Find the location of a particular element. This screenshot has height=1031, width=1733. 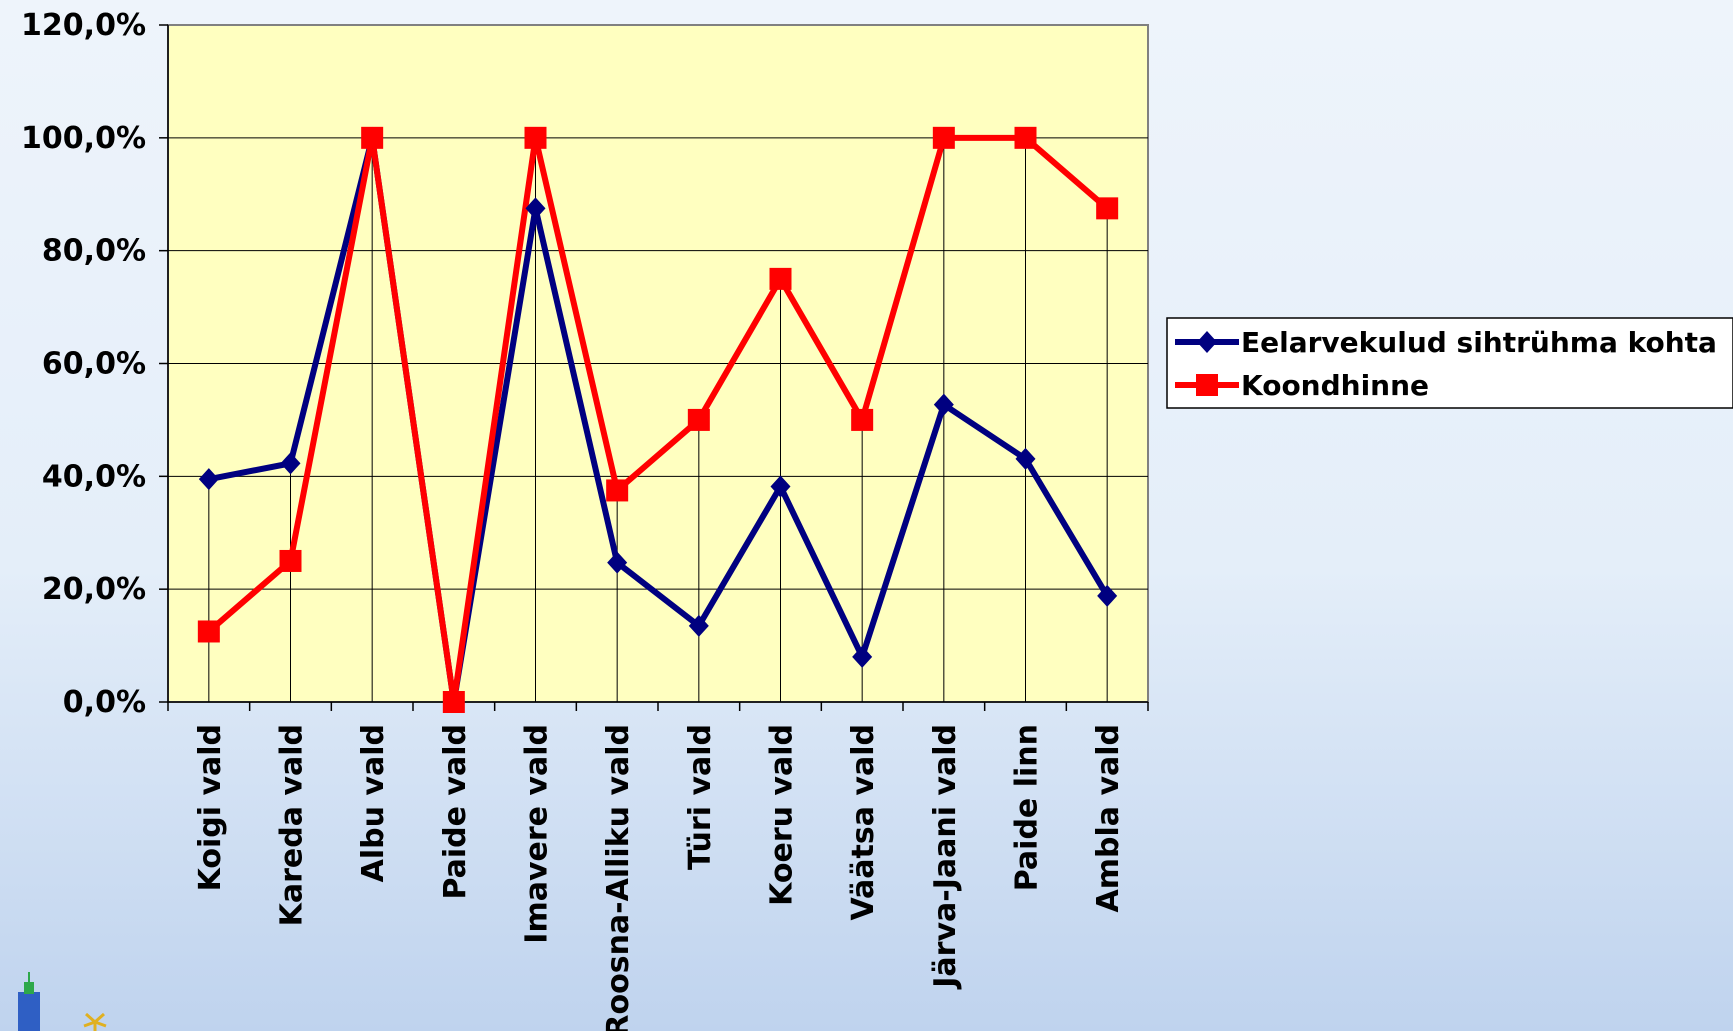

y-tick-label: 80,0% is located at coordinates (94, 251).